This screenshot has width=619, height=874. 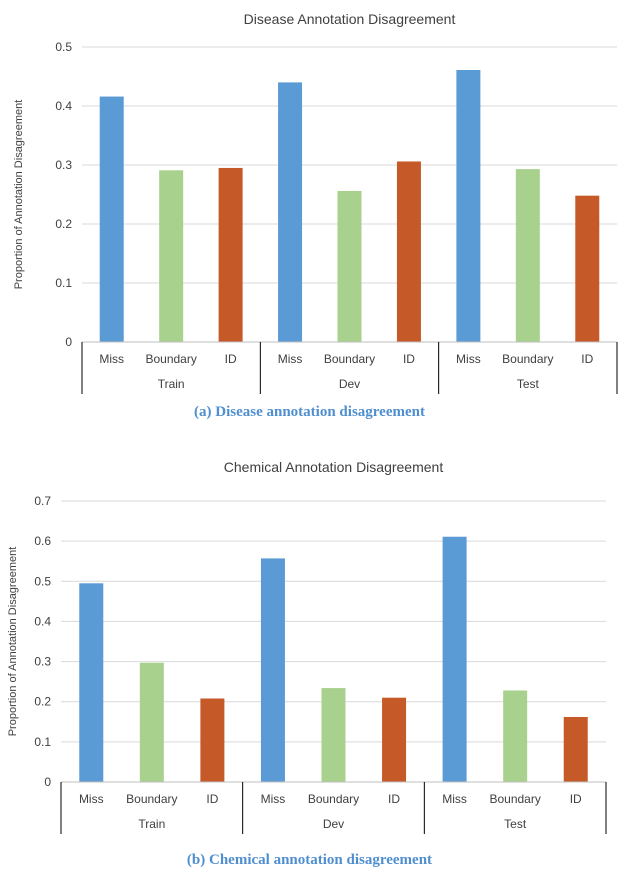 I want to click on y-tick-label: 0.7, so click(x=42, y=501).